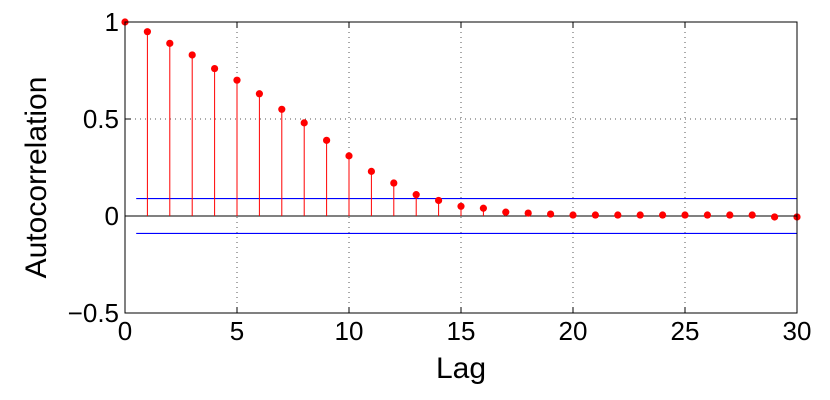 The width and height of the screenshot is (830, 400). What do you see at coordinates (349, 331) in the screenshot?
I see `x-tick-label: 10` at bounding box center [349, 331].